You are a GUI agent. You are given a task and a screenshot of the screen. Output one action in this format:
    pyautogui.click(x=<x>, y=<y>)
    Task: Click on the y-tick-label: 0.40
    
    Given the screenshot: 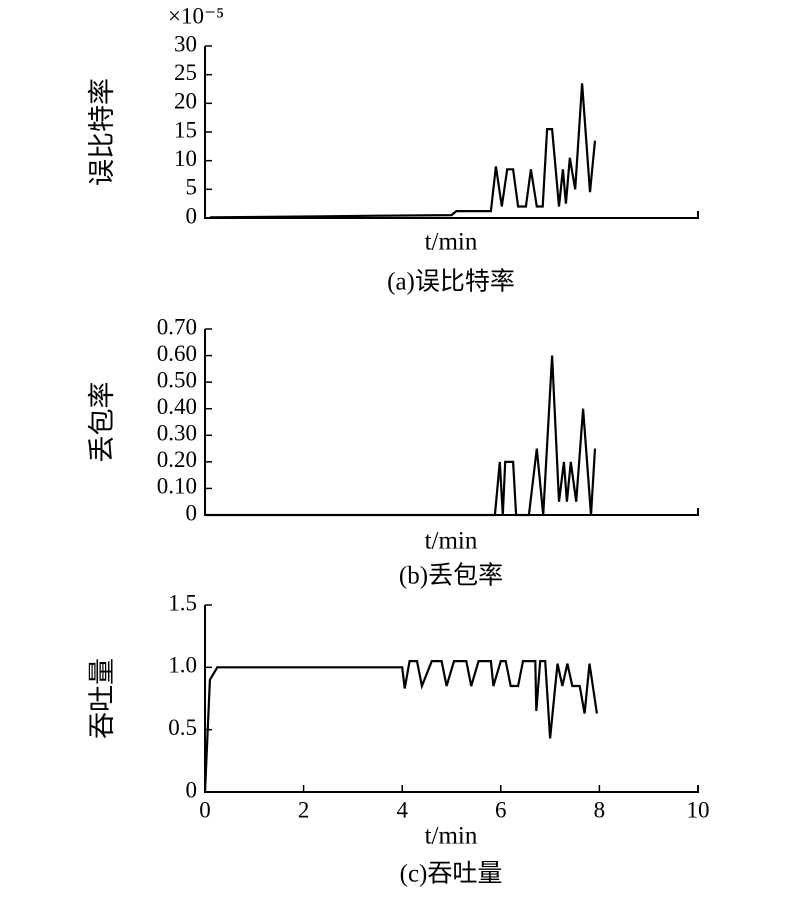 What is the action you would take?
    pyautogui.click(x=177, y=406)
    